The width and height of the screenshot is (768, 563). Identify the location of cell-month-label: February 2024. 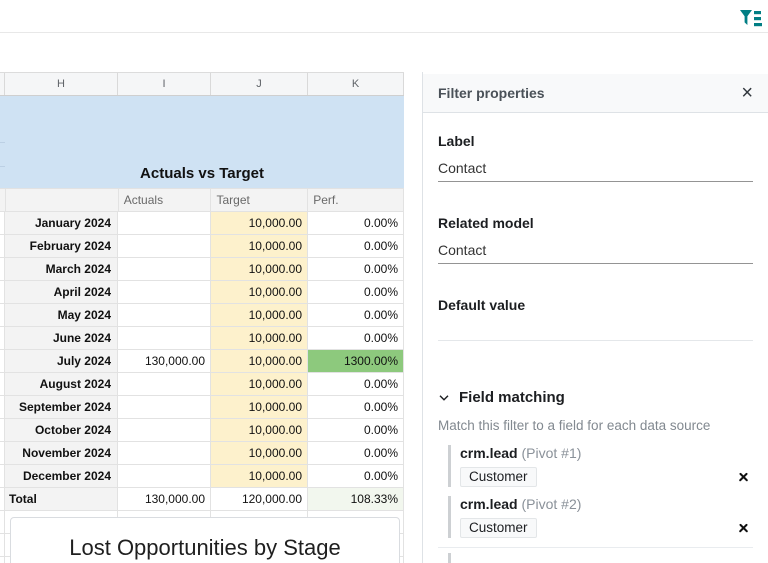
(61, 246).